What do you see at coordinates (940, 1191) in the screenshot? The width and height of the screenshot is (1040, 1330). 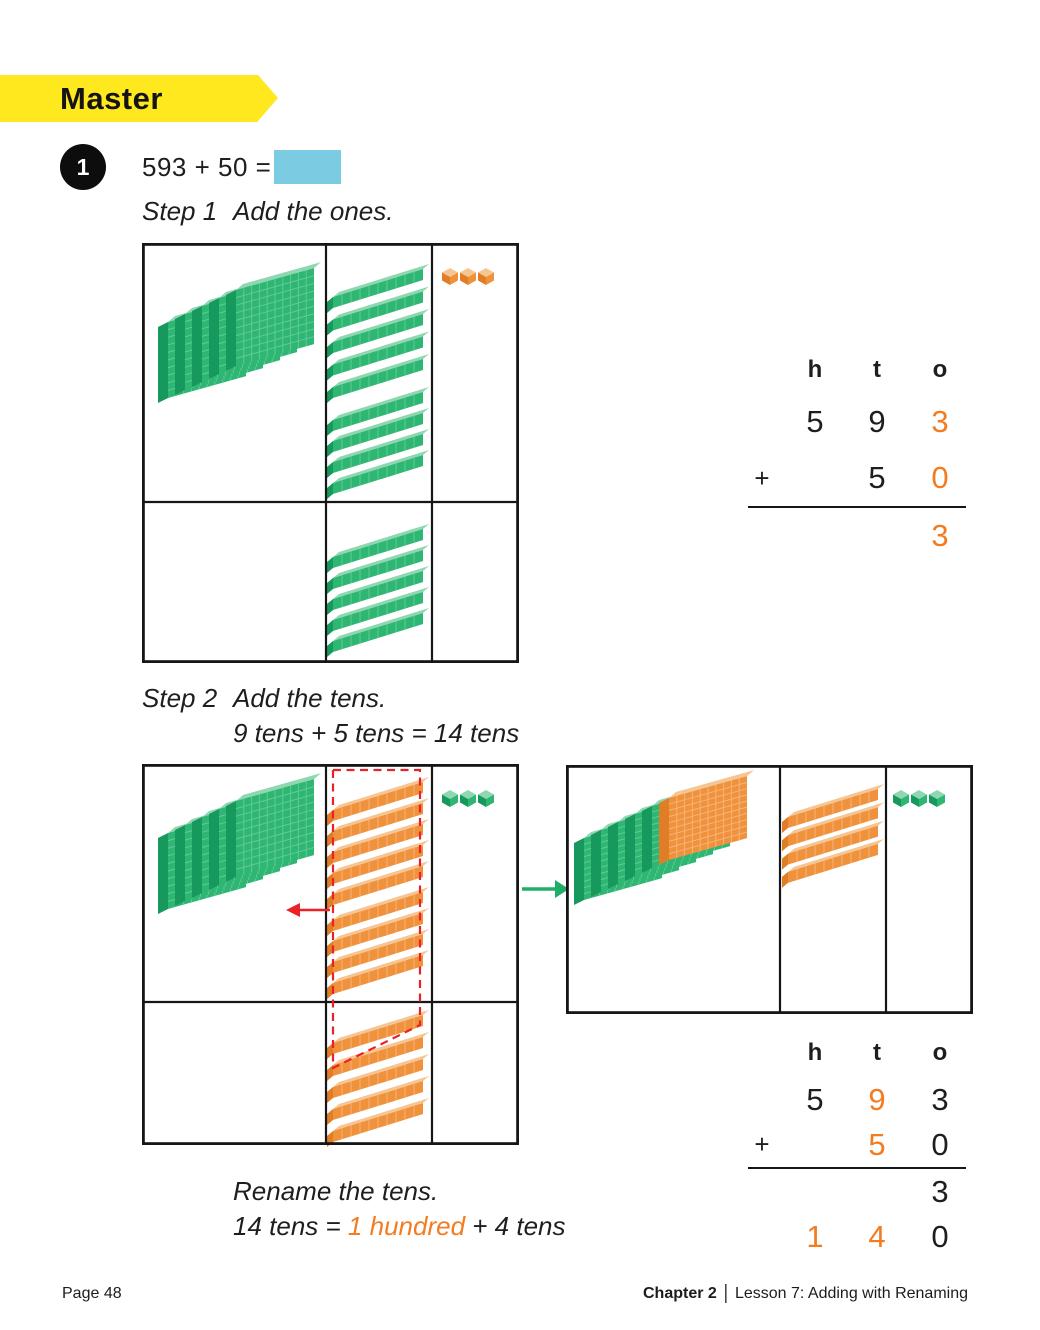 I see `pv2-sum-o: 3` at bounding box center [940, 1191].